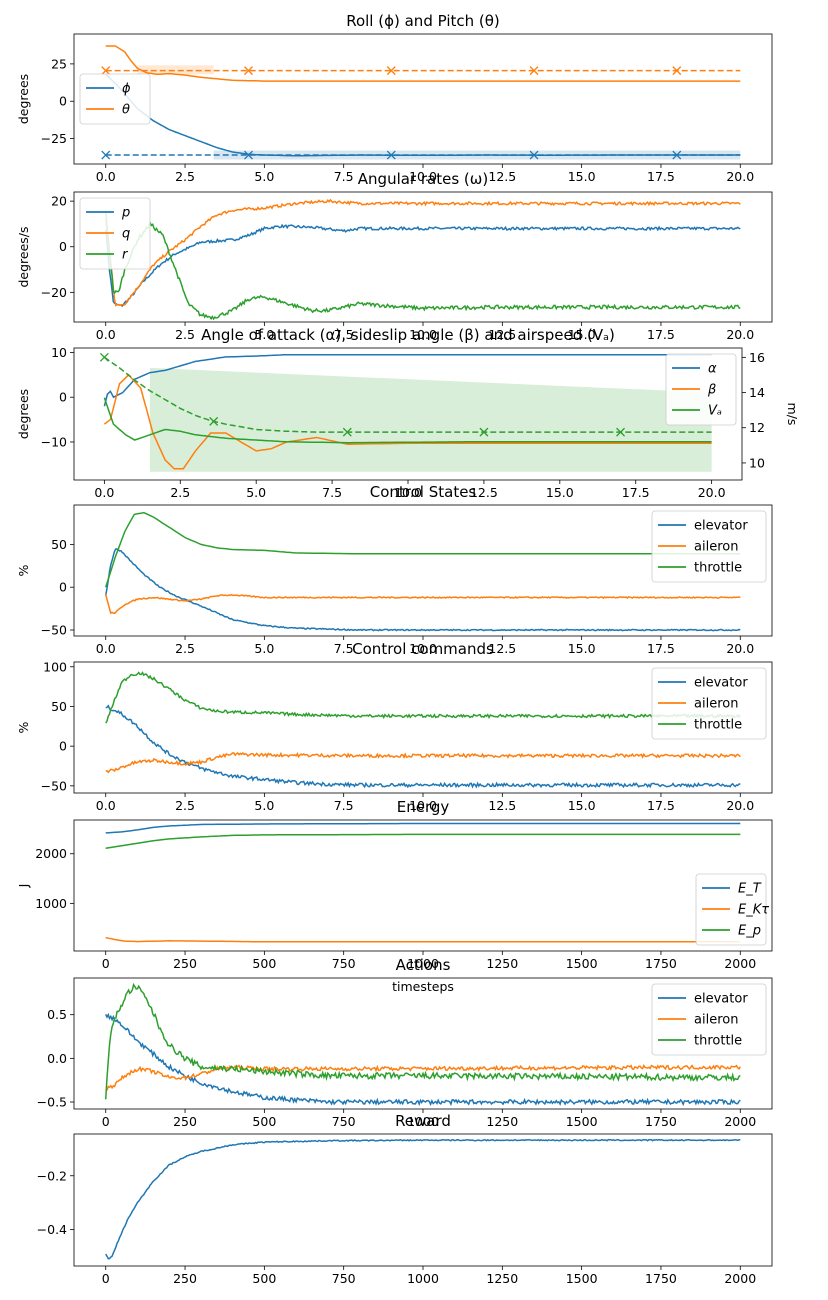  I want to click on y-tick-label: 50, so click(59, 544).